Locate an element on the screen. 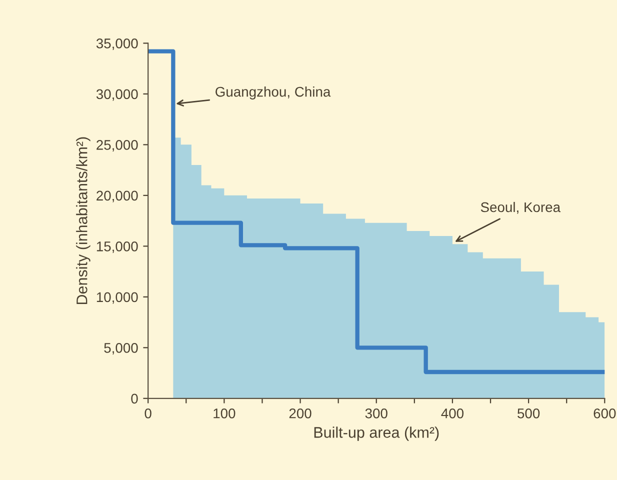  x-tick-label: 300 is located at coordinates (376, 413).